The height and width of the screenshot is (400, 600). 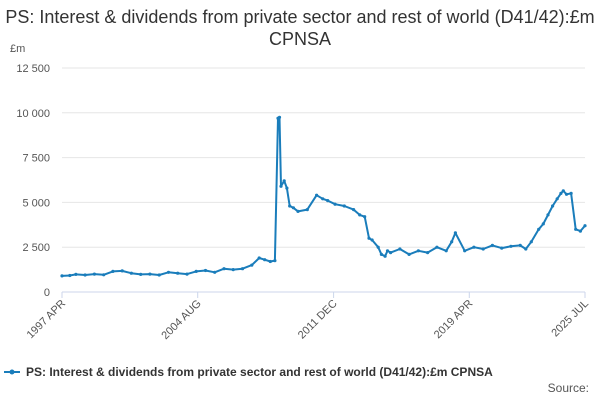 What do you see at coordinates (33, 114) in the screenshot?
I see `y-tick-label: 10 000` at bounding box center [33, 114].